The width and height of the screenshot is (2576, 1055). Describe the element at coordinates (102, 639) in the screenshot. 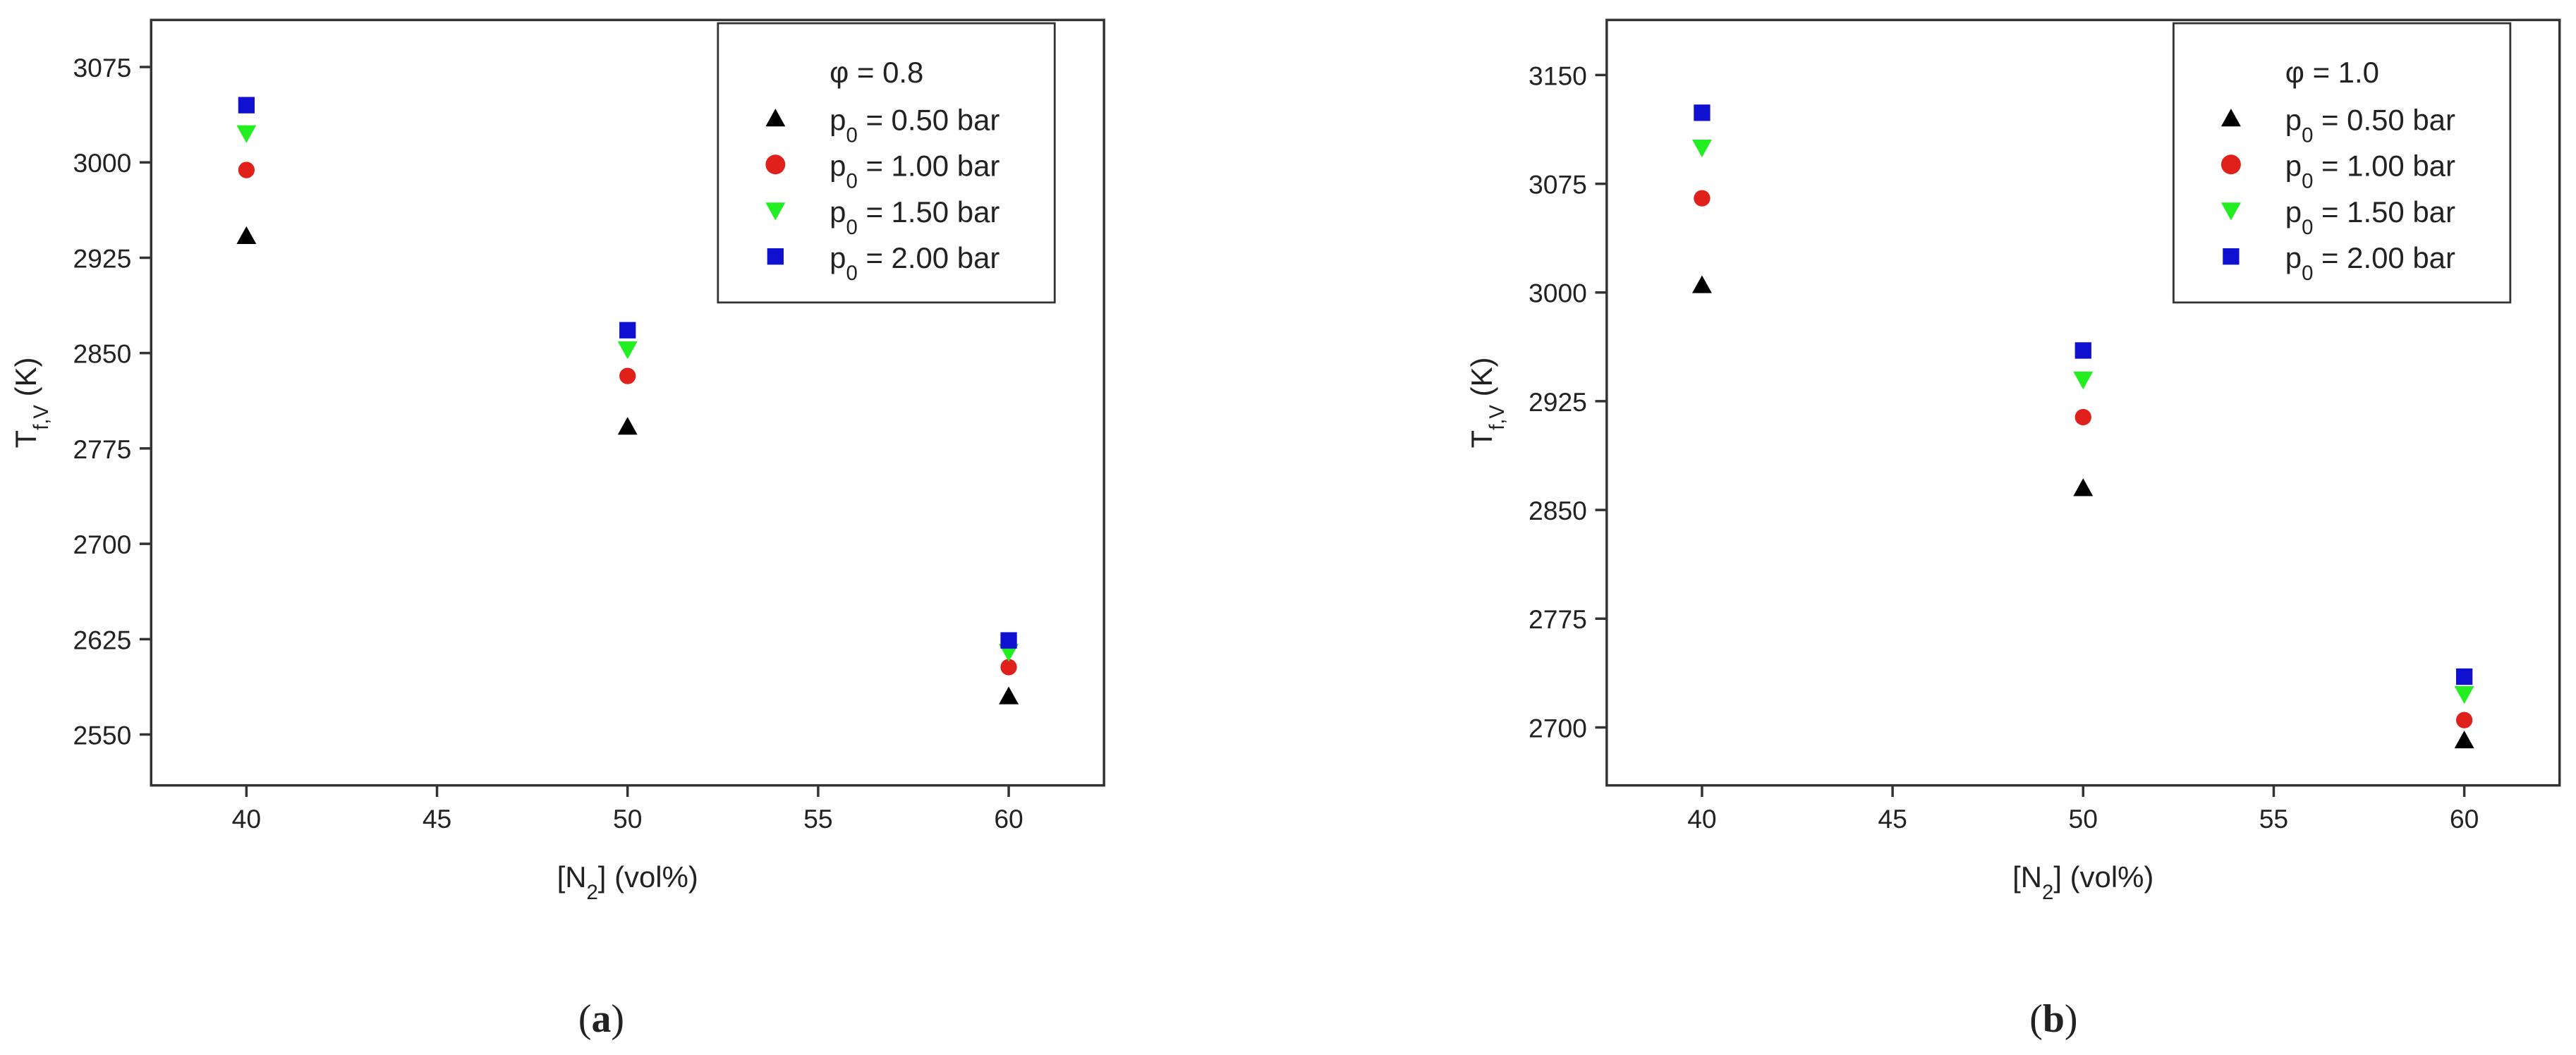

I see `y-tick-label: 2625` at that location.